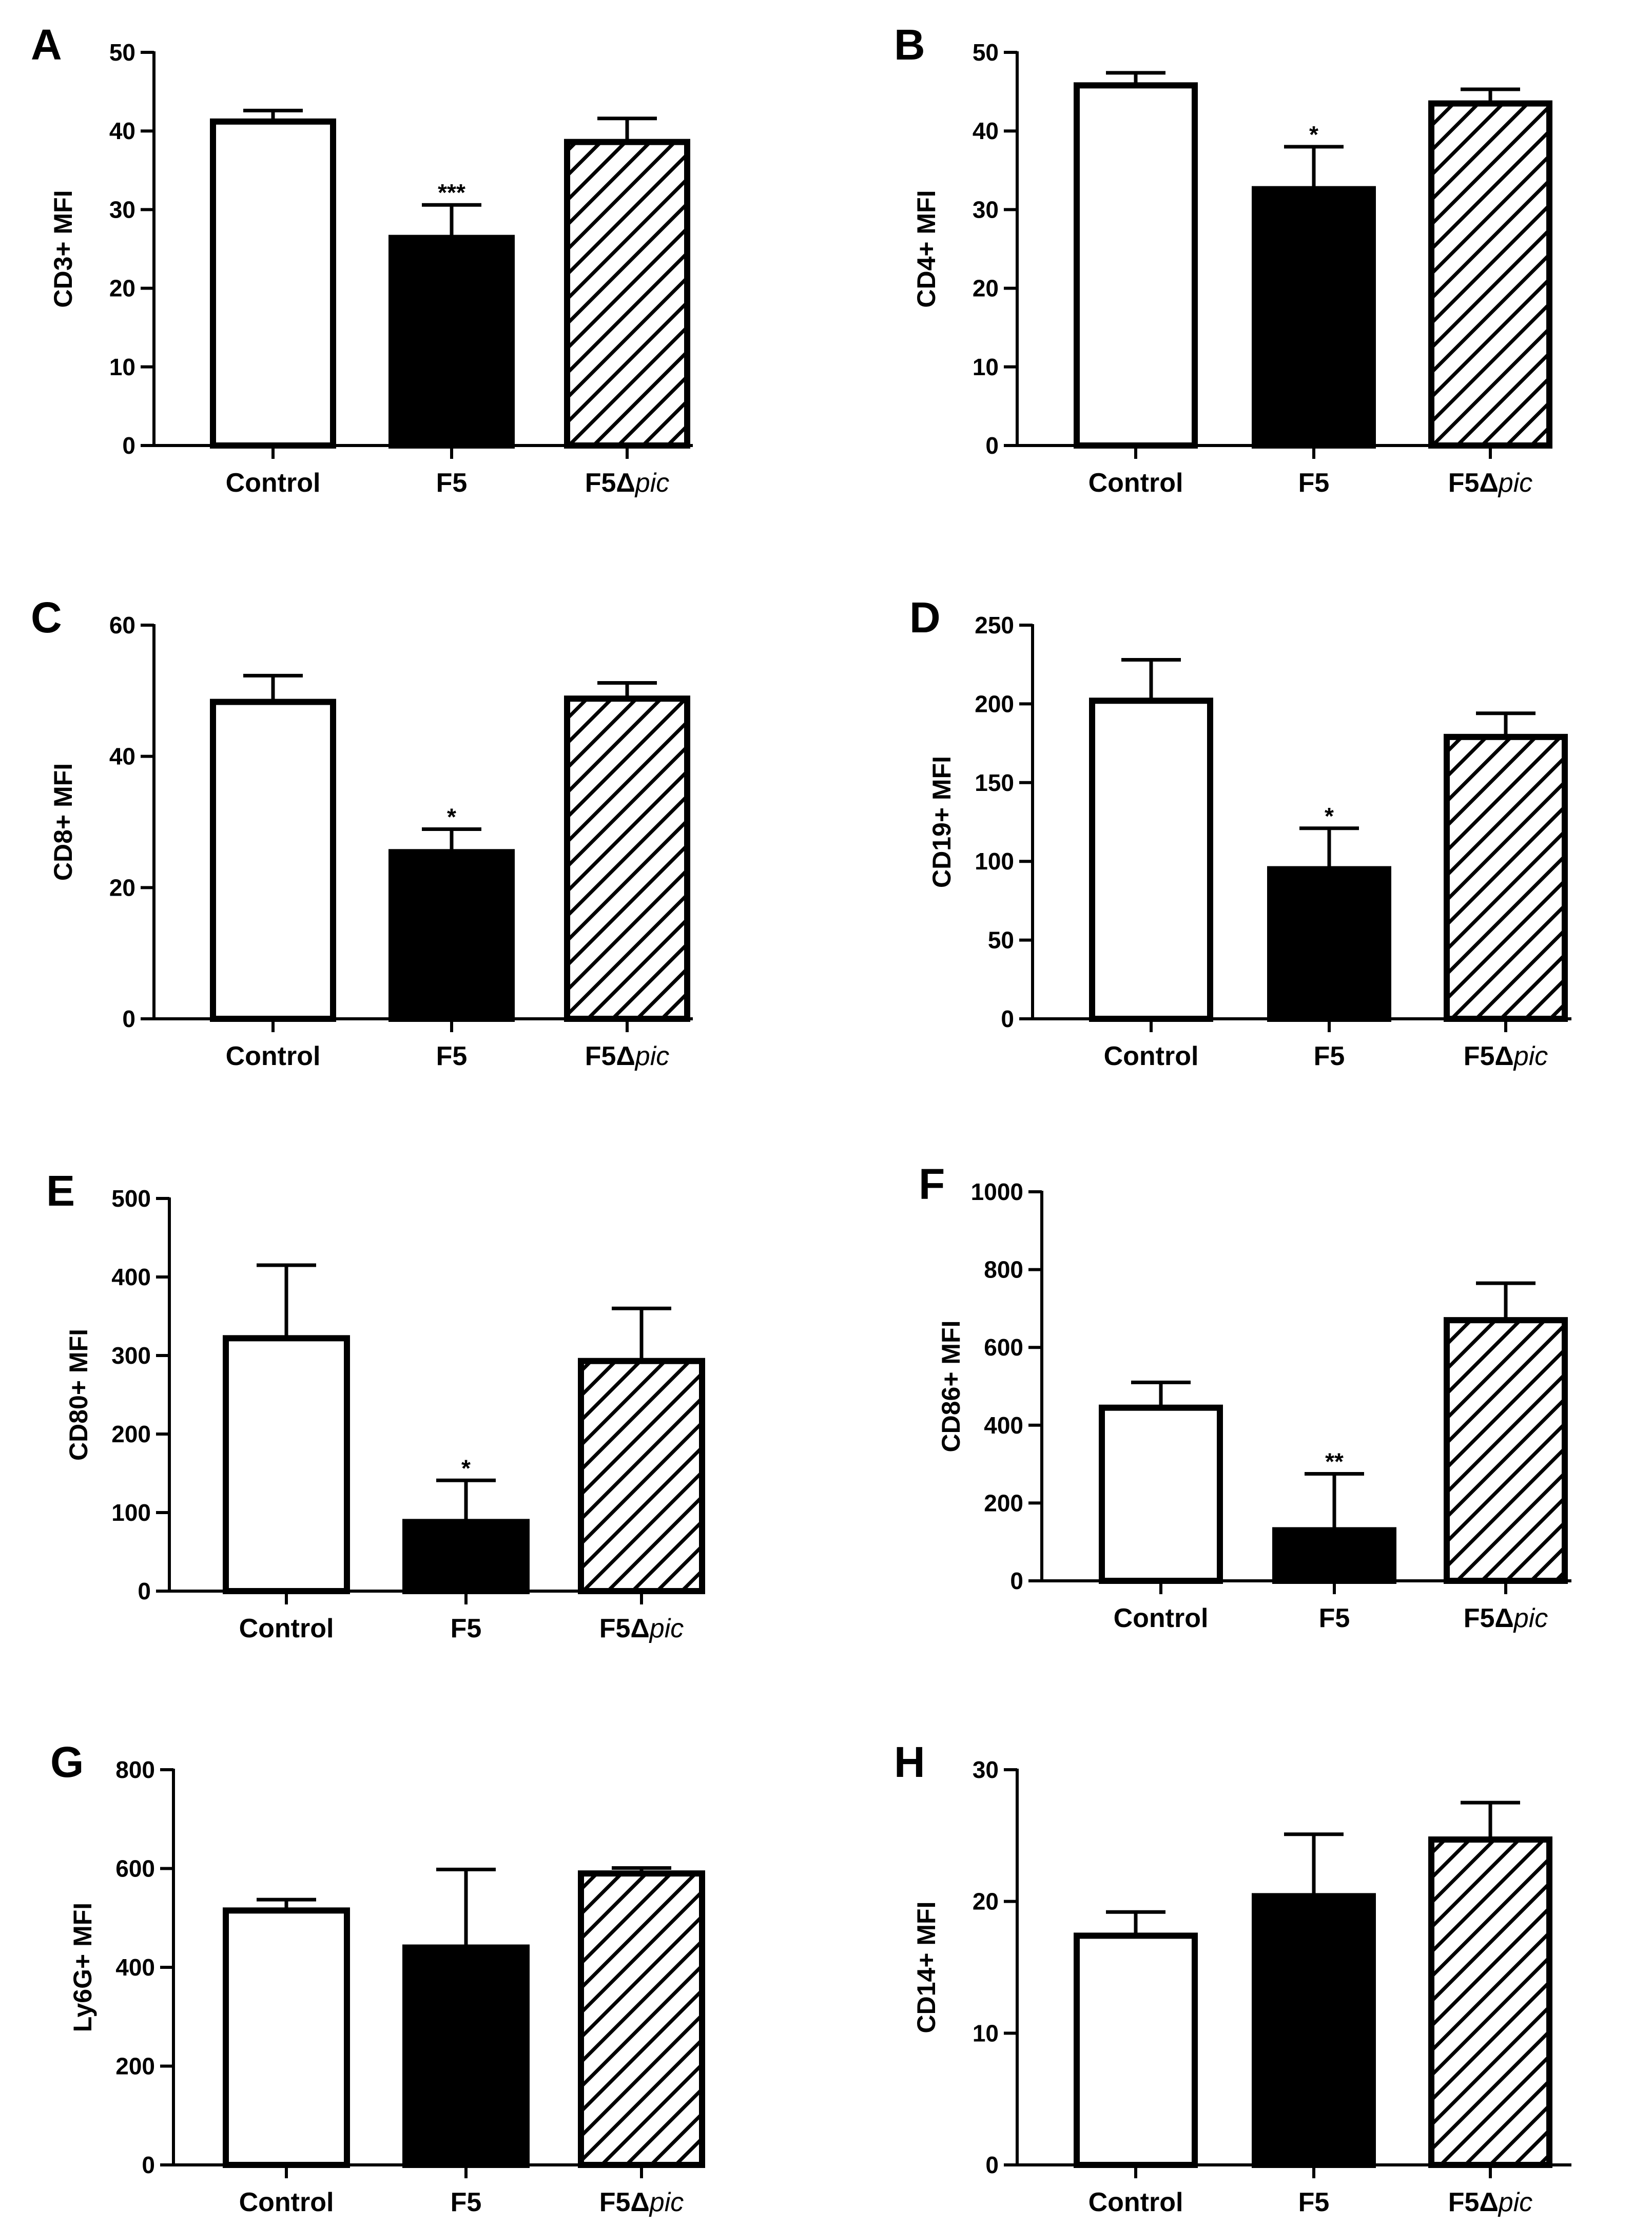 The width and height of the screenshot is (1652, 2226). I want to click on panel-d-ytick-label-5: 250, so click(994, 625).